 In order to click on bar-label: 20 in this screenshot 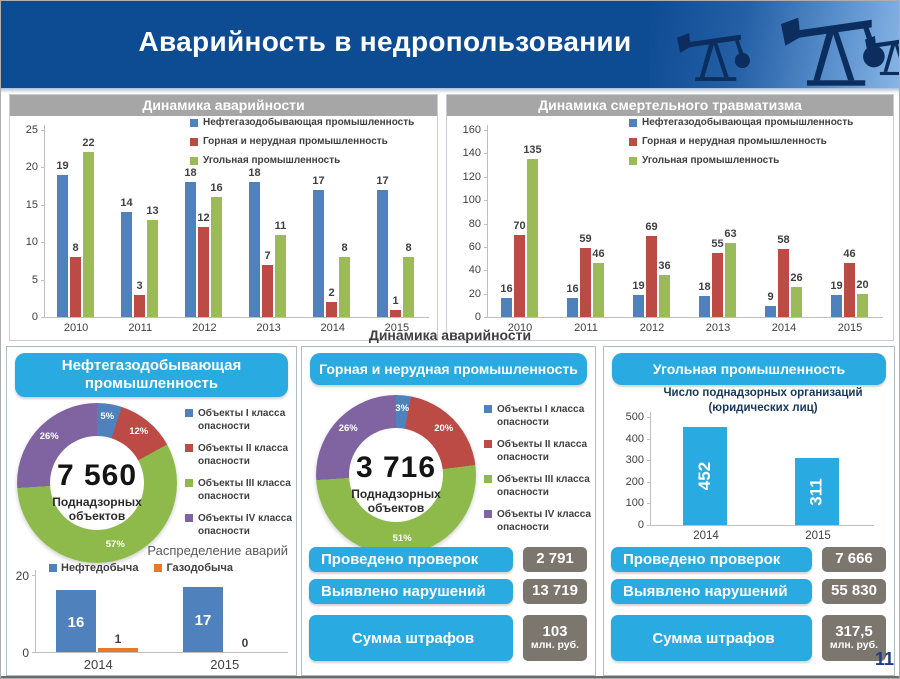, I will do `click(862, 285)`.